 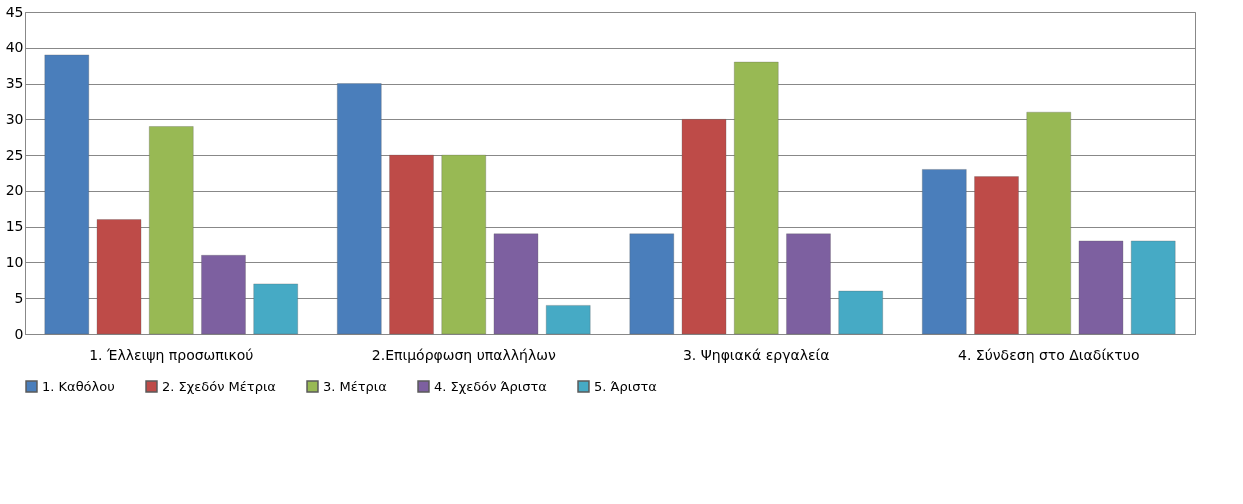 What do you see at coordinates (14, 11) in the screenshot?
I see `y-tick-label: 45` at bounding box center [14, 11].